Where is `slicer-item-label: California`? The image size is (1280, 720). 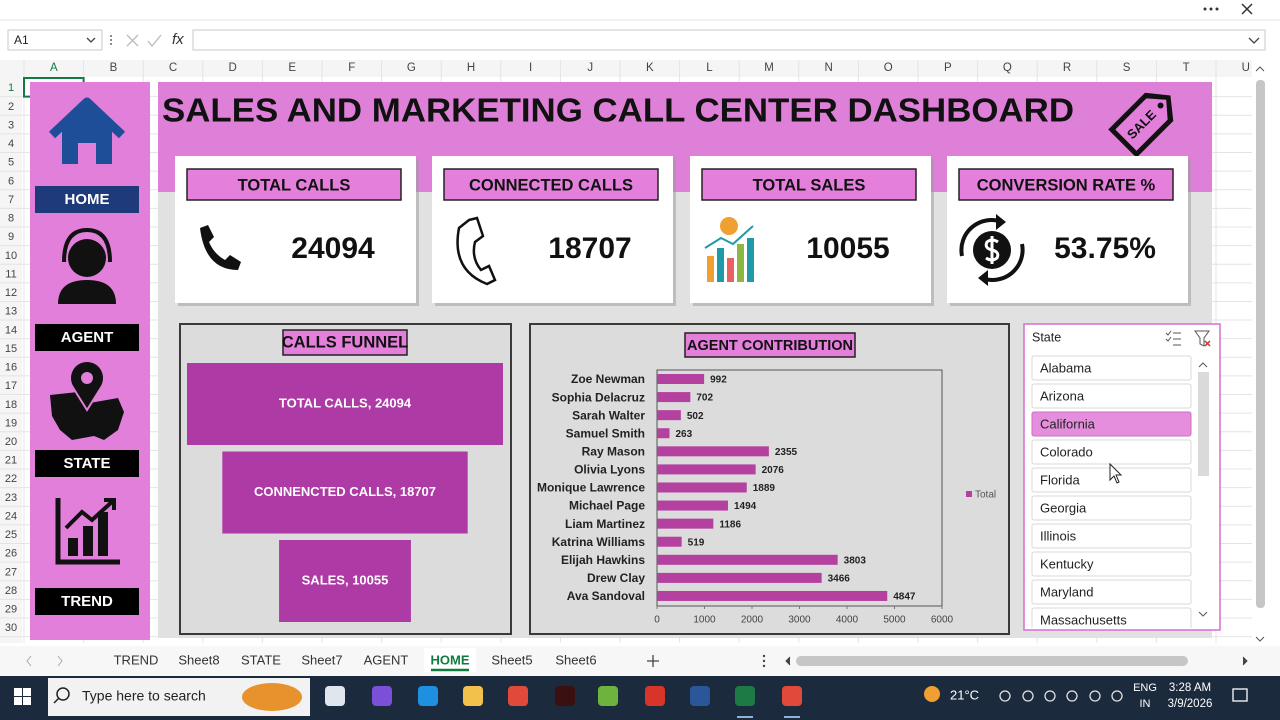
slicer-item-label: California is located at coordinates (1068, 423).